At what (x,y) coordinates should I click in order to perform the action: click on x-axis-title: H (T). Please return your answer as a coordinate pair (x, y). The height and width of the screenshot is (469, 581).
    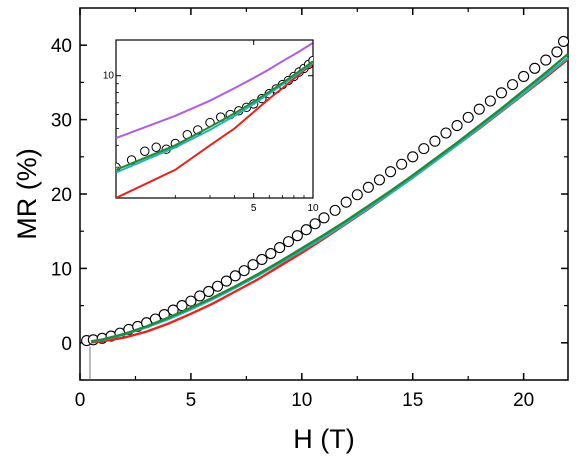
    Looking at the image, I should click on (323, 439).